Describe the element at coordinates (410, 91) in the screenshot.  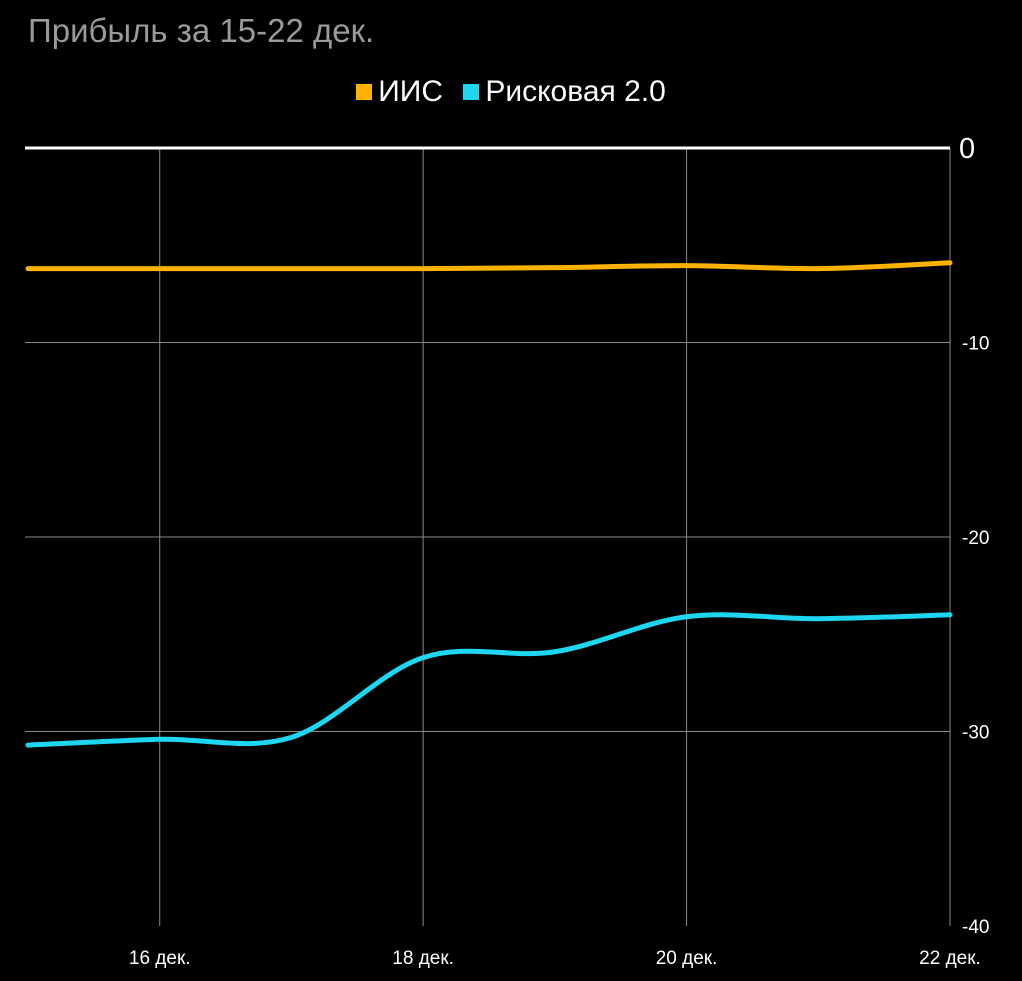
I see `legend-label-iis: ИИС` at that location.